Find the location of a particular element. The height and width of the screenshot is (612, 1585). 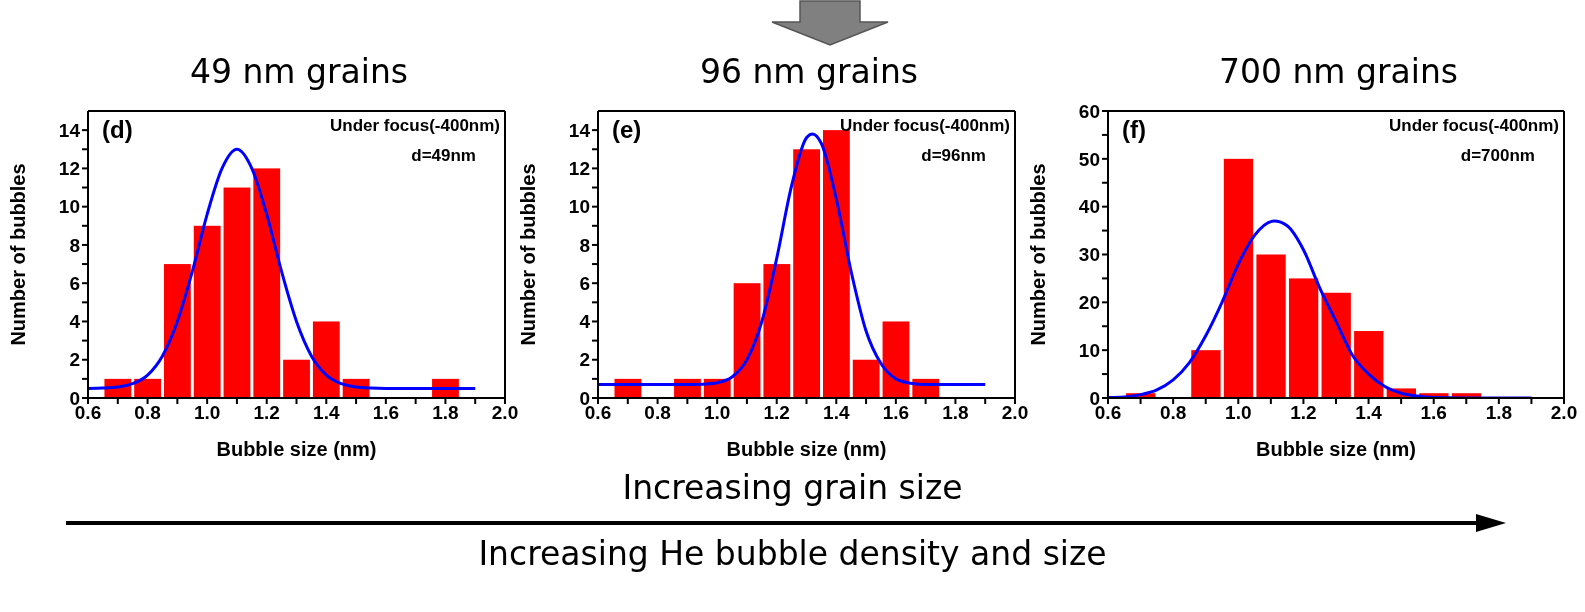

annotation: d=49nm is located at coordinates (443, 156).